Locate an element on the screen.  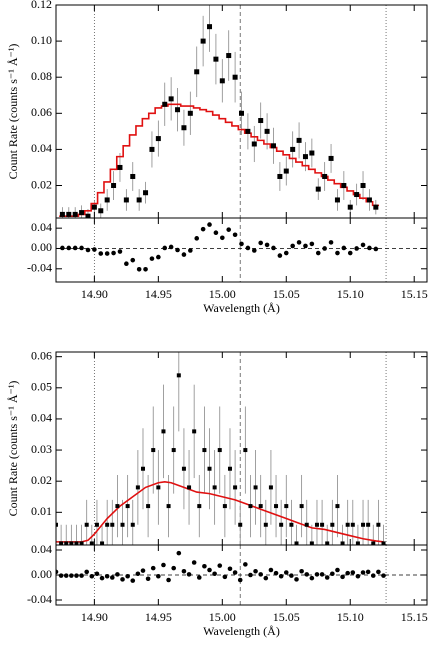
y-axis-title: Count Rate (counts s⁻¹ Å⁻¹) is located at coordinates (13, 449).